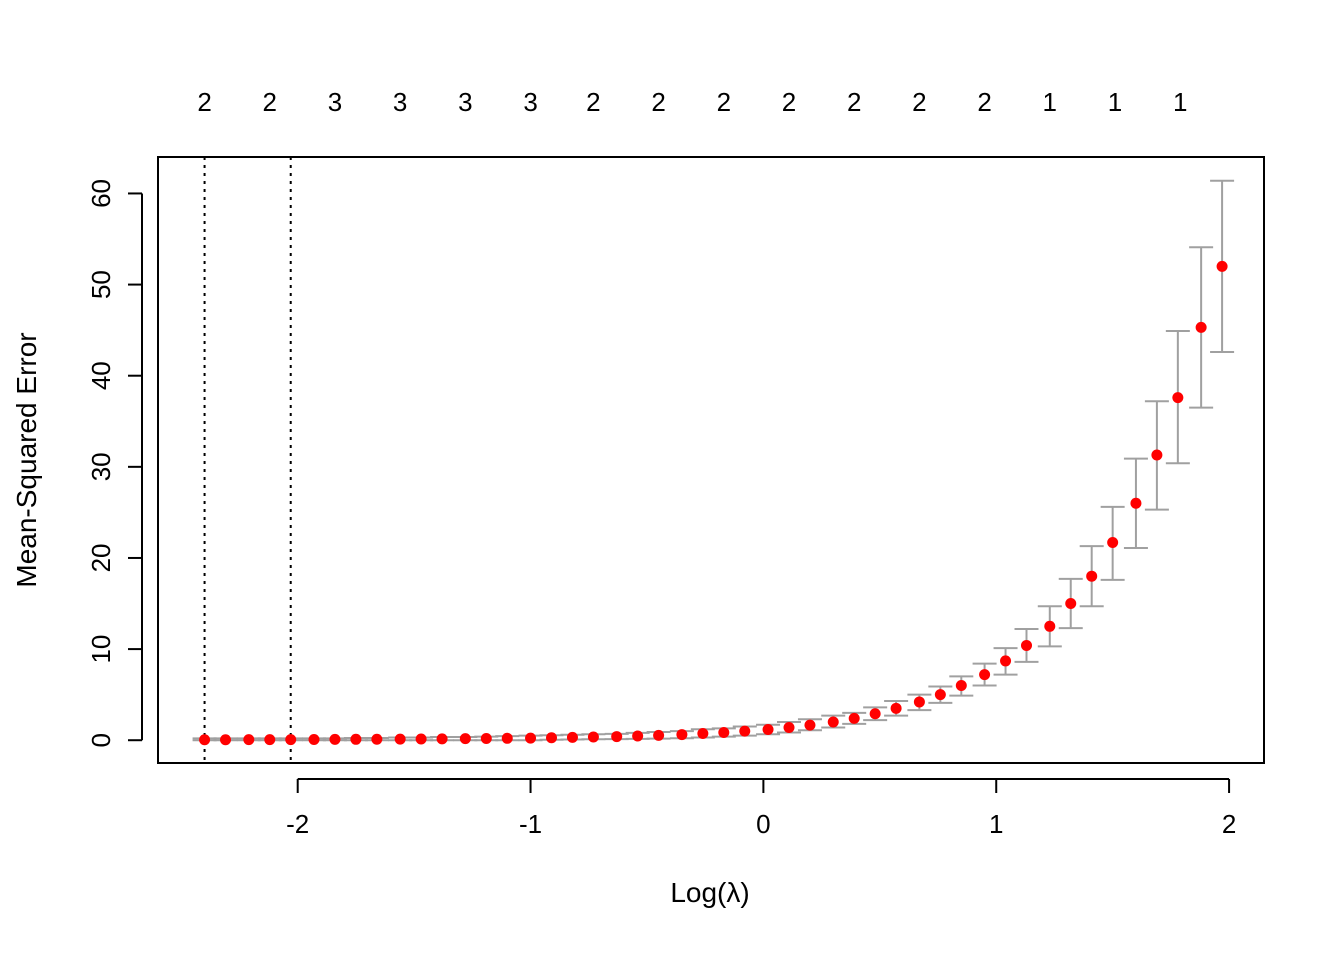  Describe the element at coordinates (247, 460) in the screenshot. I see `vertical-reference-lines` at that location.